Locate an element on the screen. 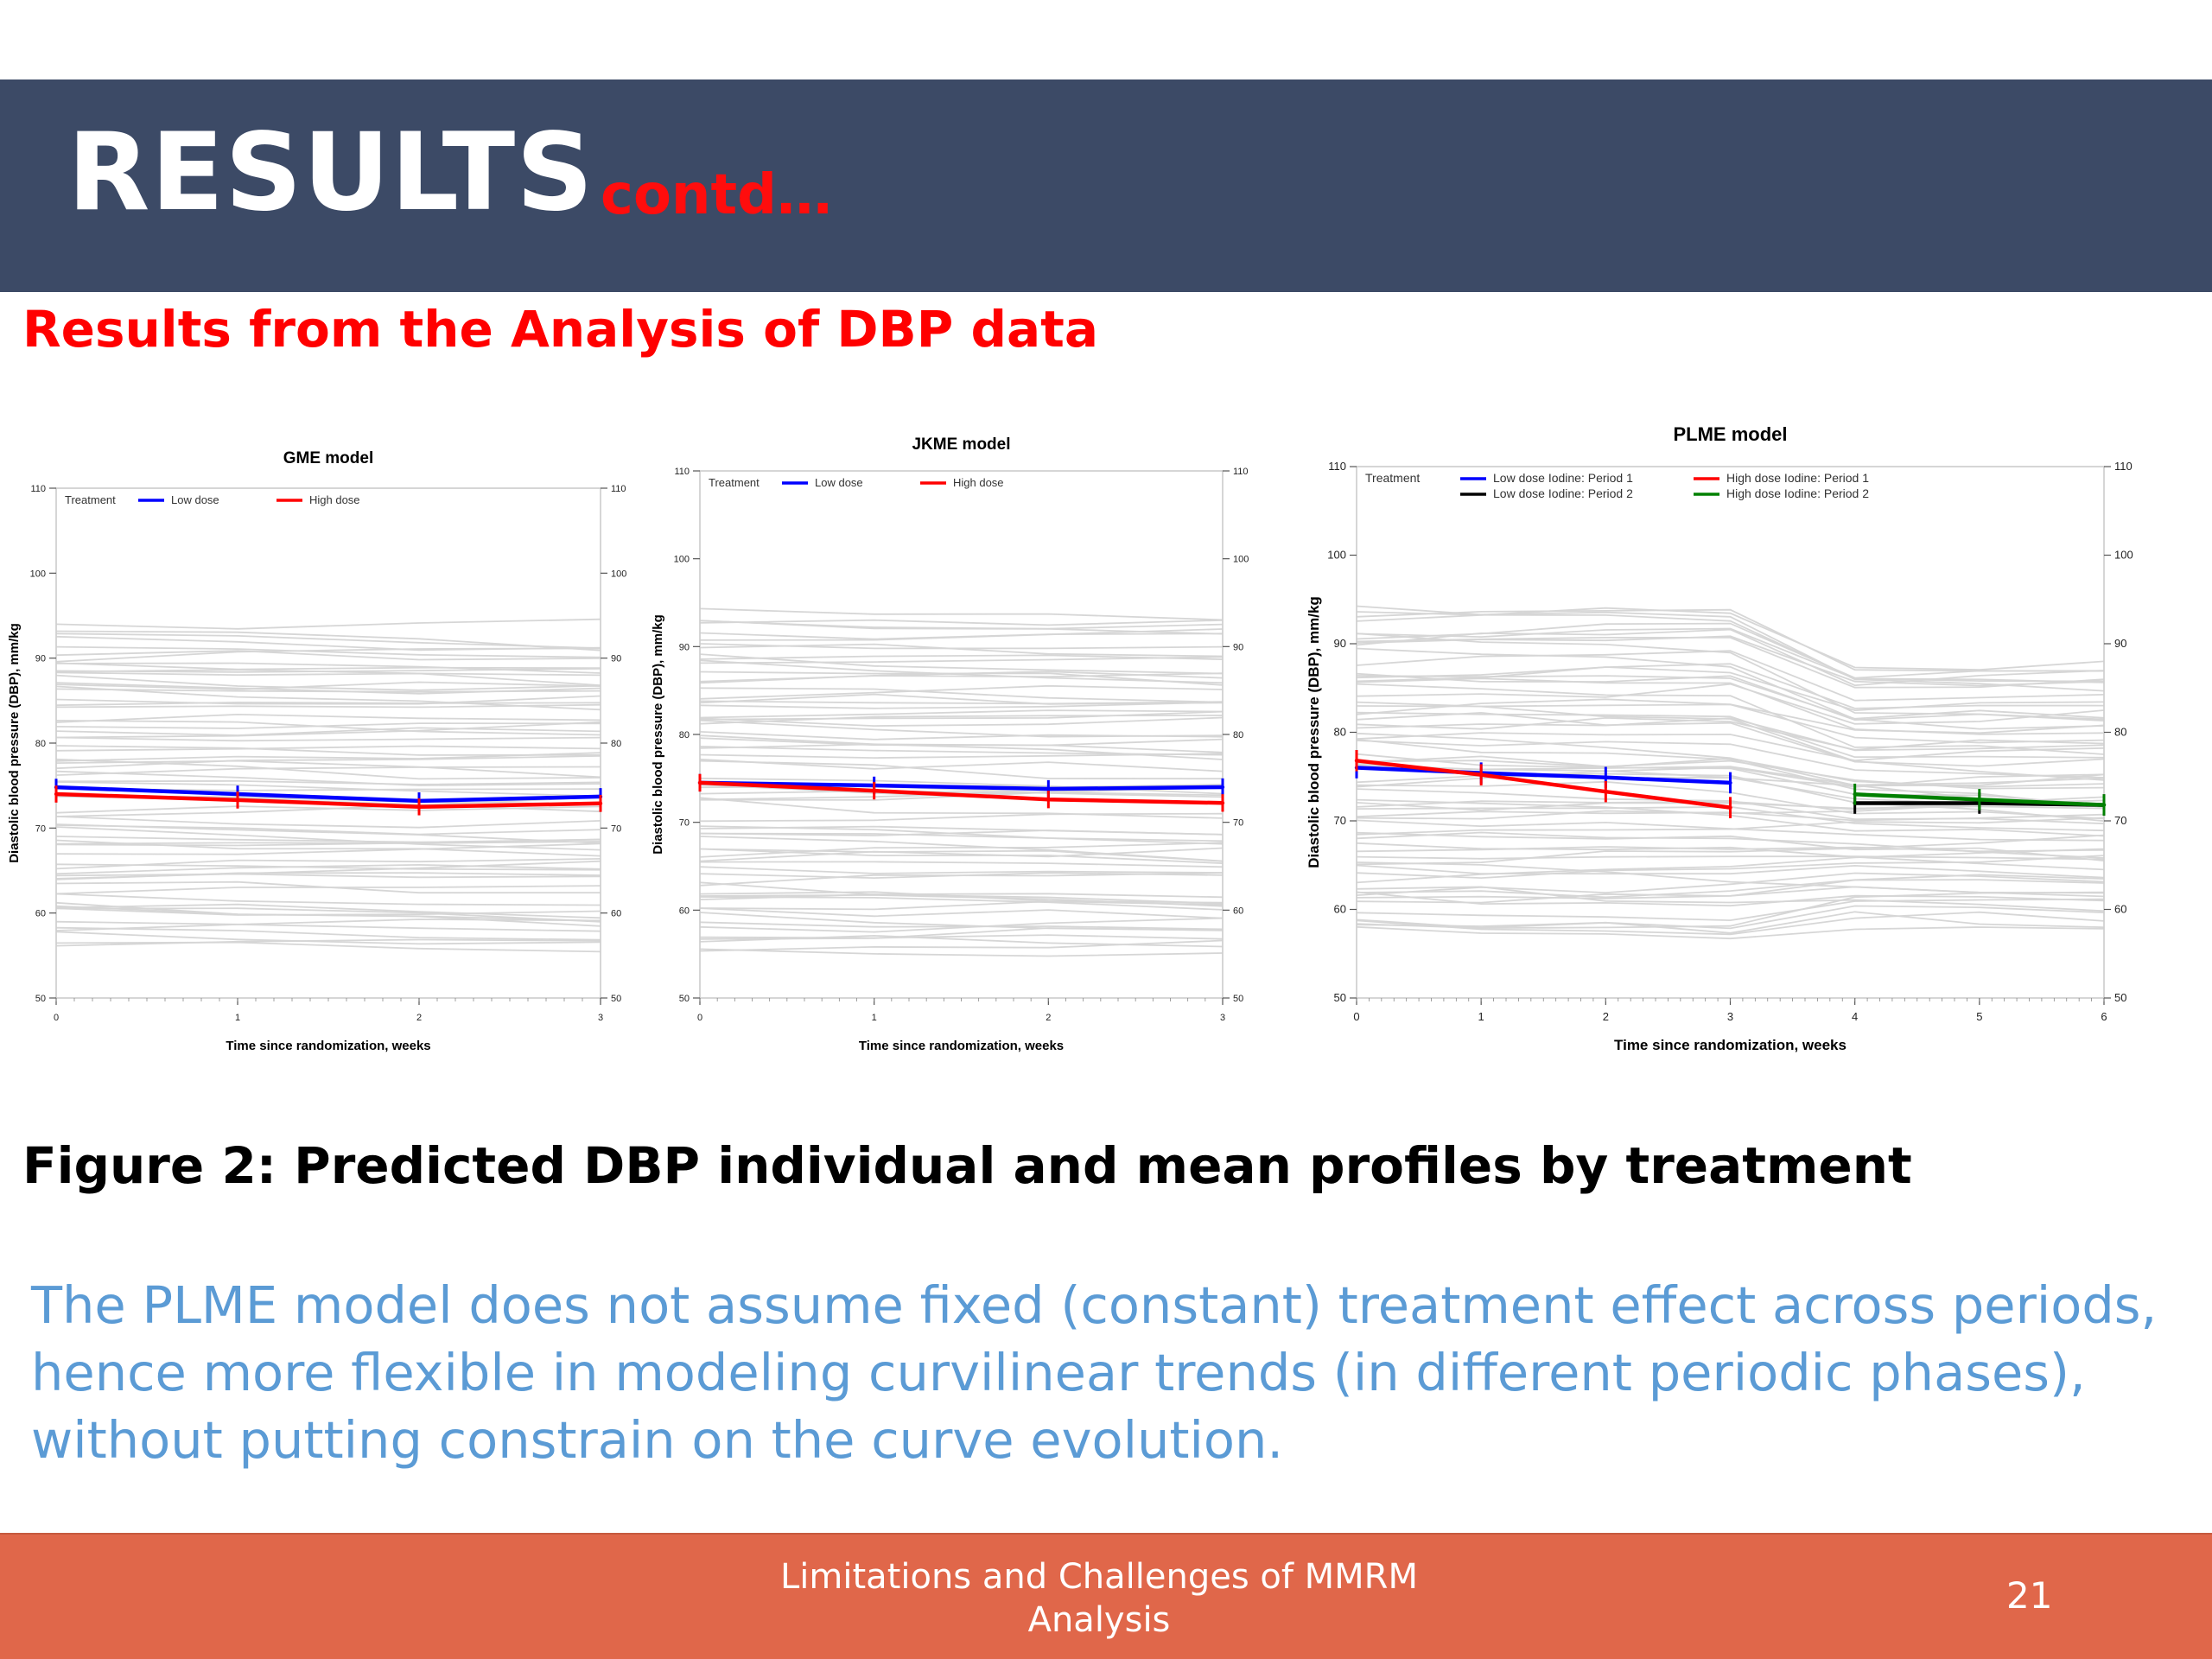  y-tick-label: 100 is located at coordinates (38, 574).